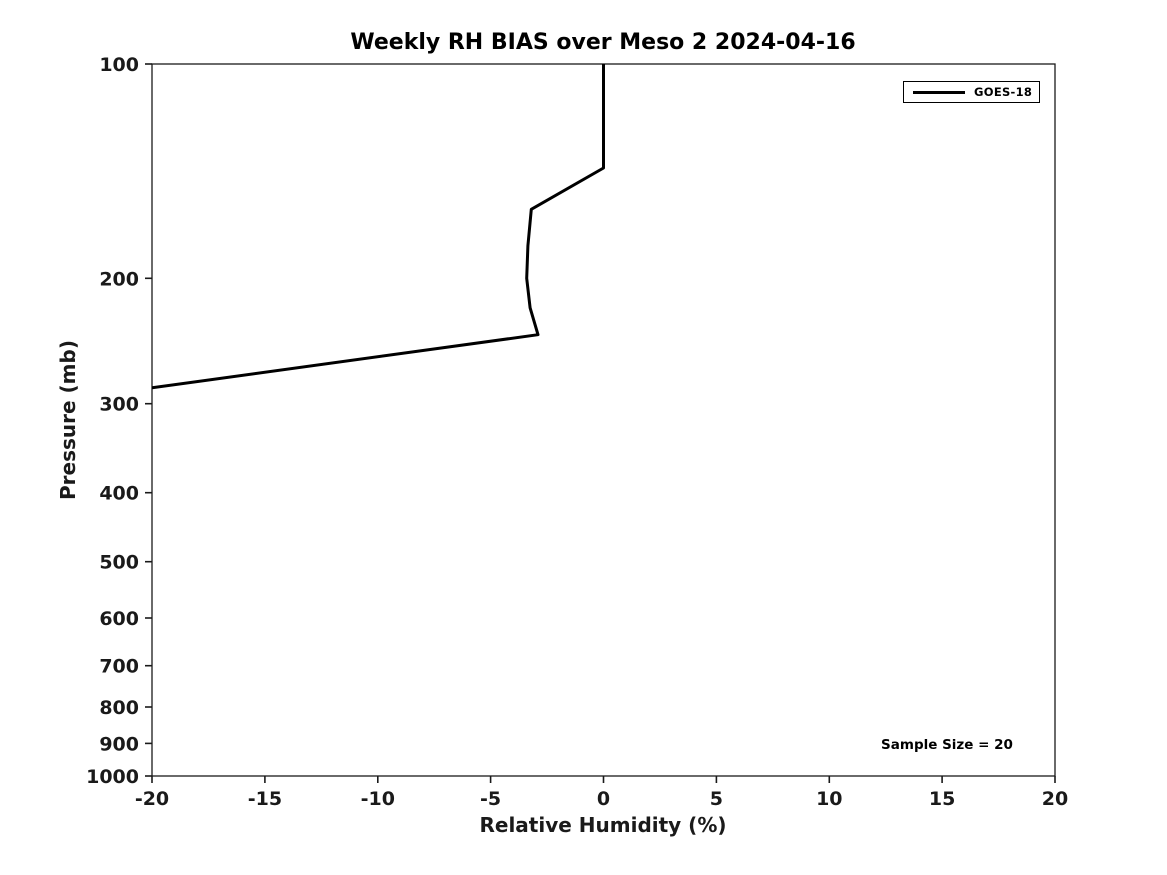 Image resolution: width=1167 pixels, height=875 pixels. I want to click on legend-label: GOES-18, so click(1003, 92).